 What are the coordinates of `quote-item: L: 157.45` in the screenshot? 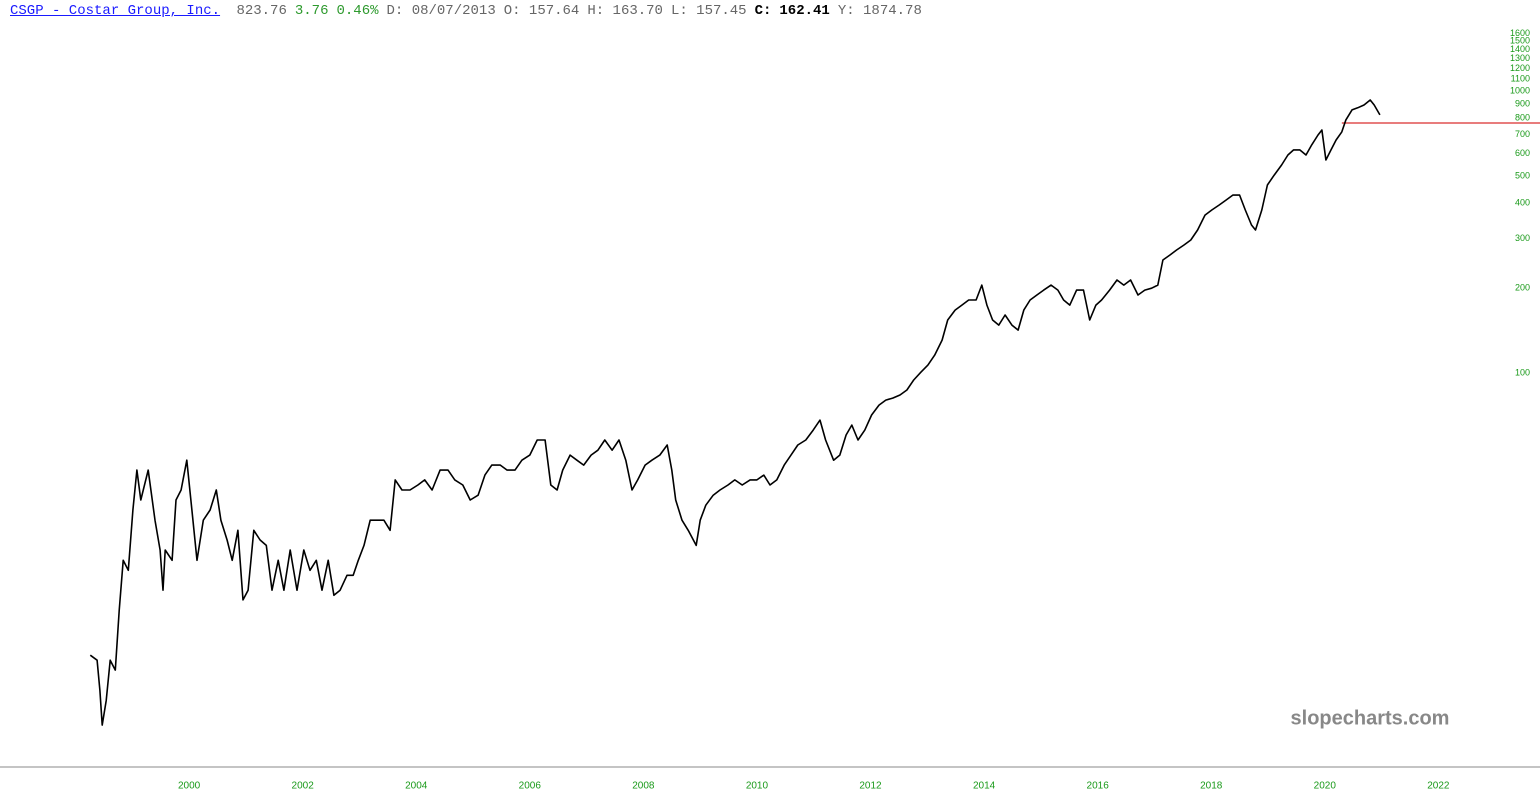 It's located at (708, 11).